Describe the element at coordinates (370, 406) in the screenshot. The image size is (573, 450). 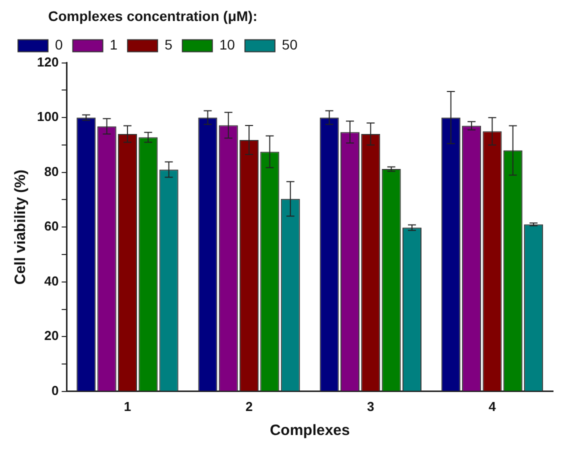
I see `x-tick-label: 3` at that location.